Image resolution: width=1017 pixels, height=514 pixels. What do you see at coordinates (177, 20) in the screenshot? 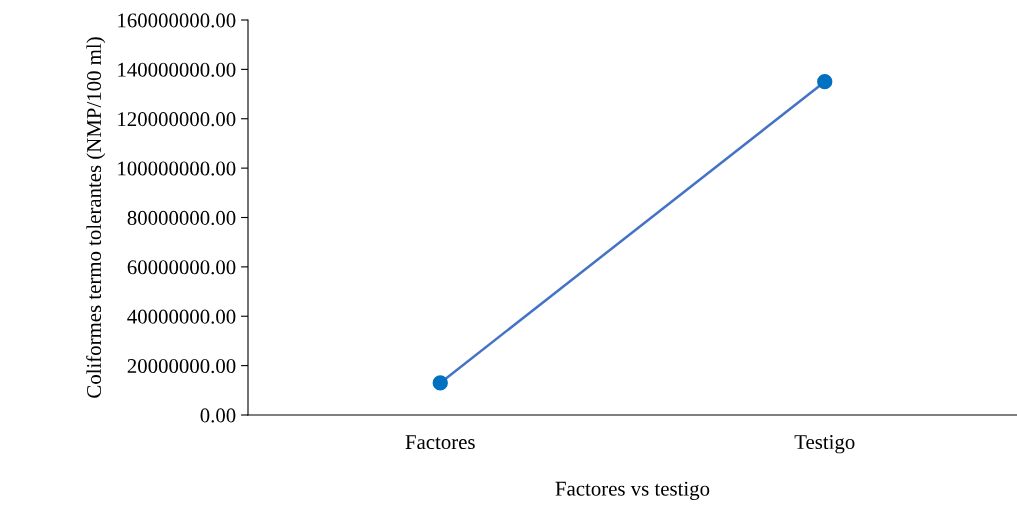
I see `y-tick-label: 160000000.00` at bounding box center [177, 20].